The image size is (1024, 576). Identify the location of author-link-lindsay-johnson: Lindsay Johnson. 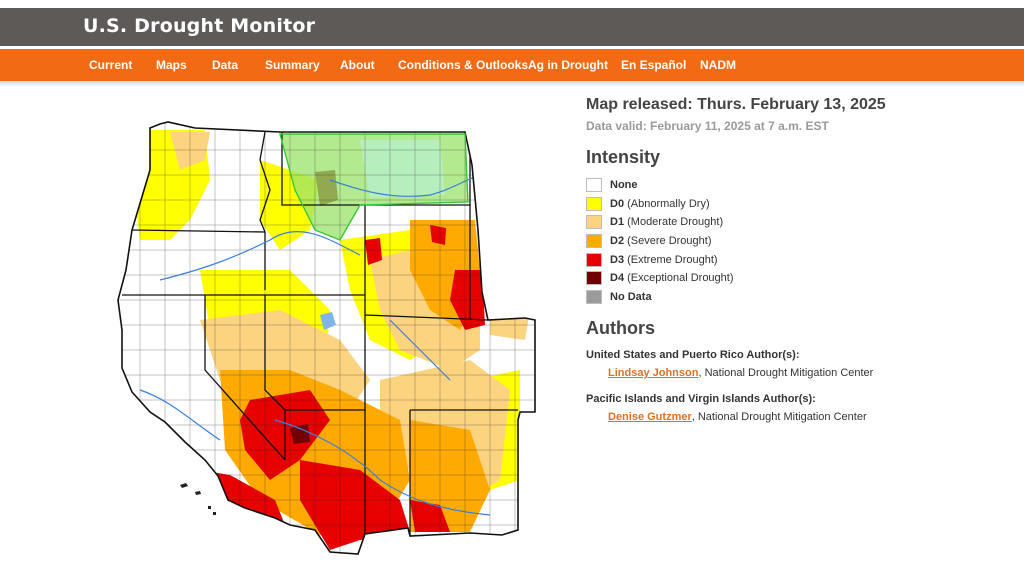
(653, 373).